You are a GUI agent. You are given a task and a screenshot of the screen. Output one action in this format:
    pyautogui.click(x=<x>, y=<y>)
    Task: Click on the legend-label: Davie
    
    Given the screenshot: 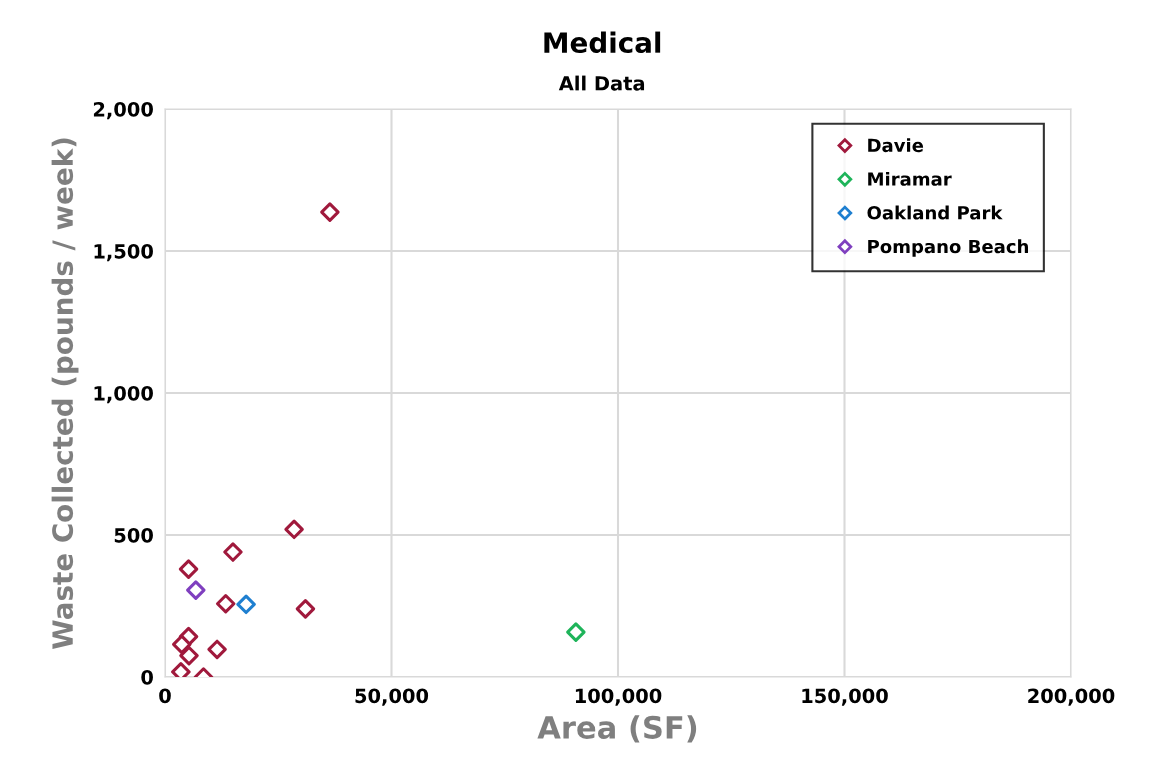 What is the action you would take?
    pyautogui.click(x=896, y=145)
    